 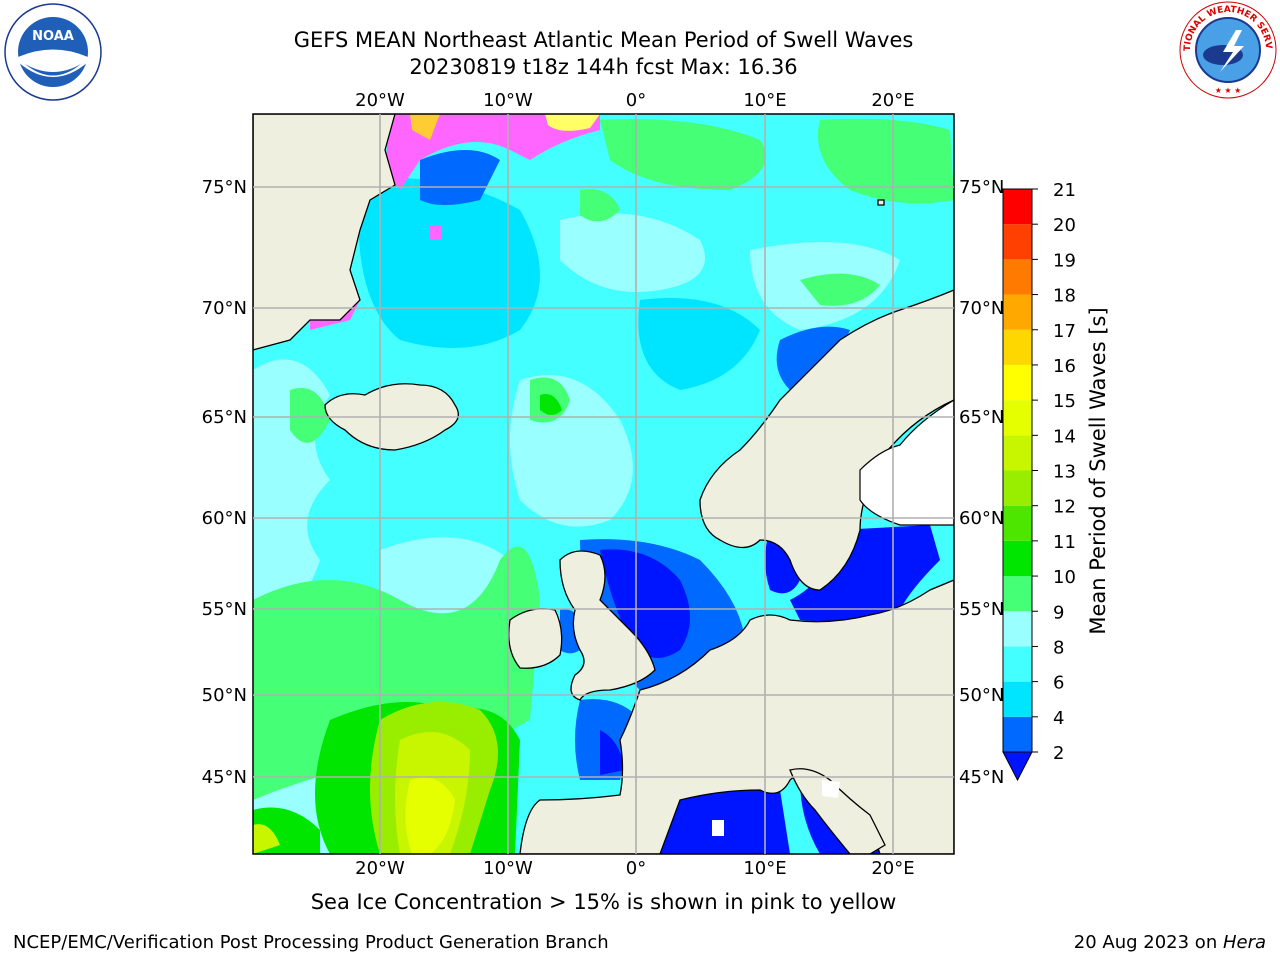 I want to click on colorbar-tick-label: 14, so click(x=1064, y=436).